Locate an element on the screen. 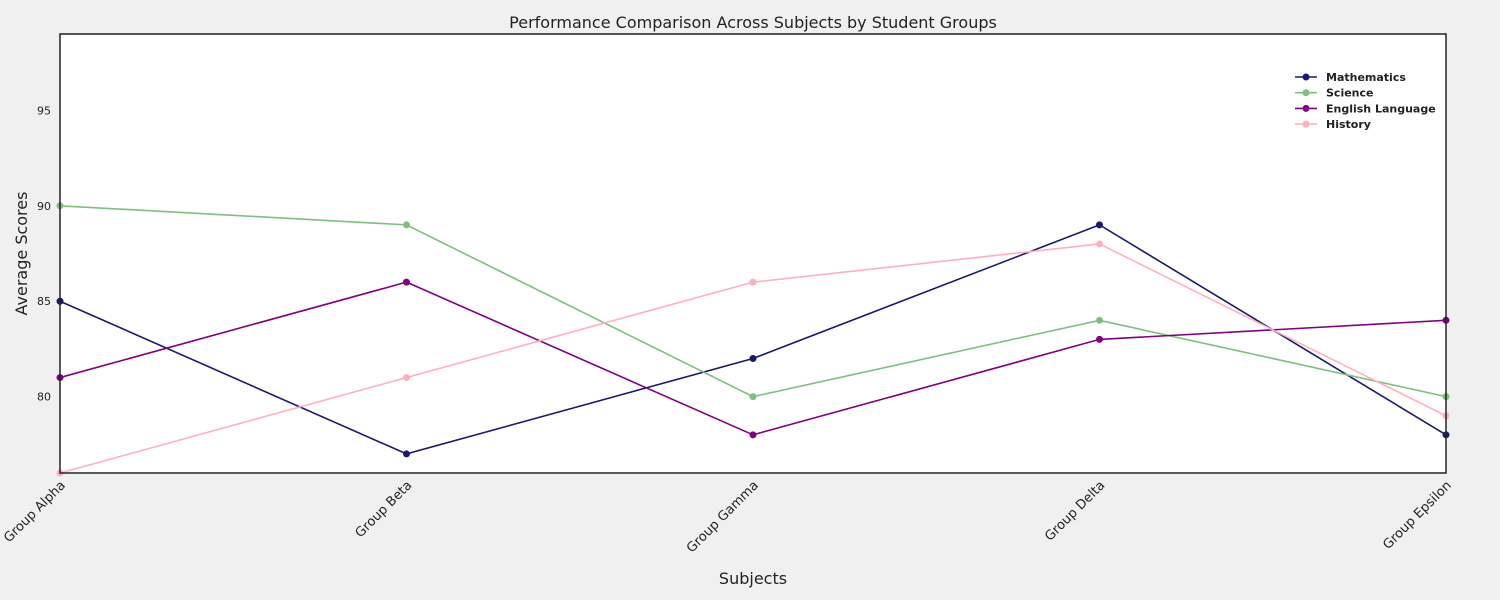  legend-label: Mathematics is located at coordinates (1366, 77).